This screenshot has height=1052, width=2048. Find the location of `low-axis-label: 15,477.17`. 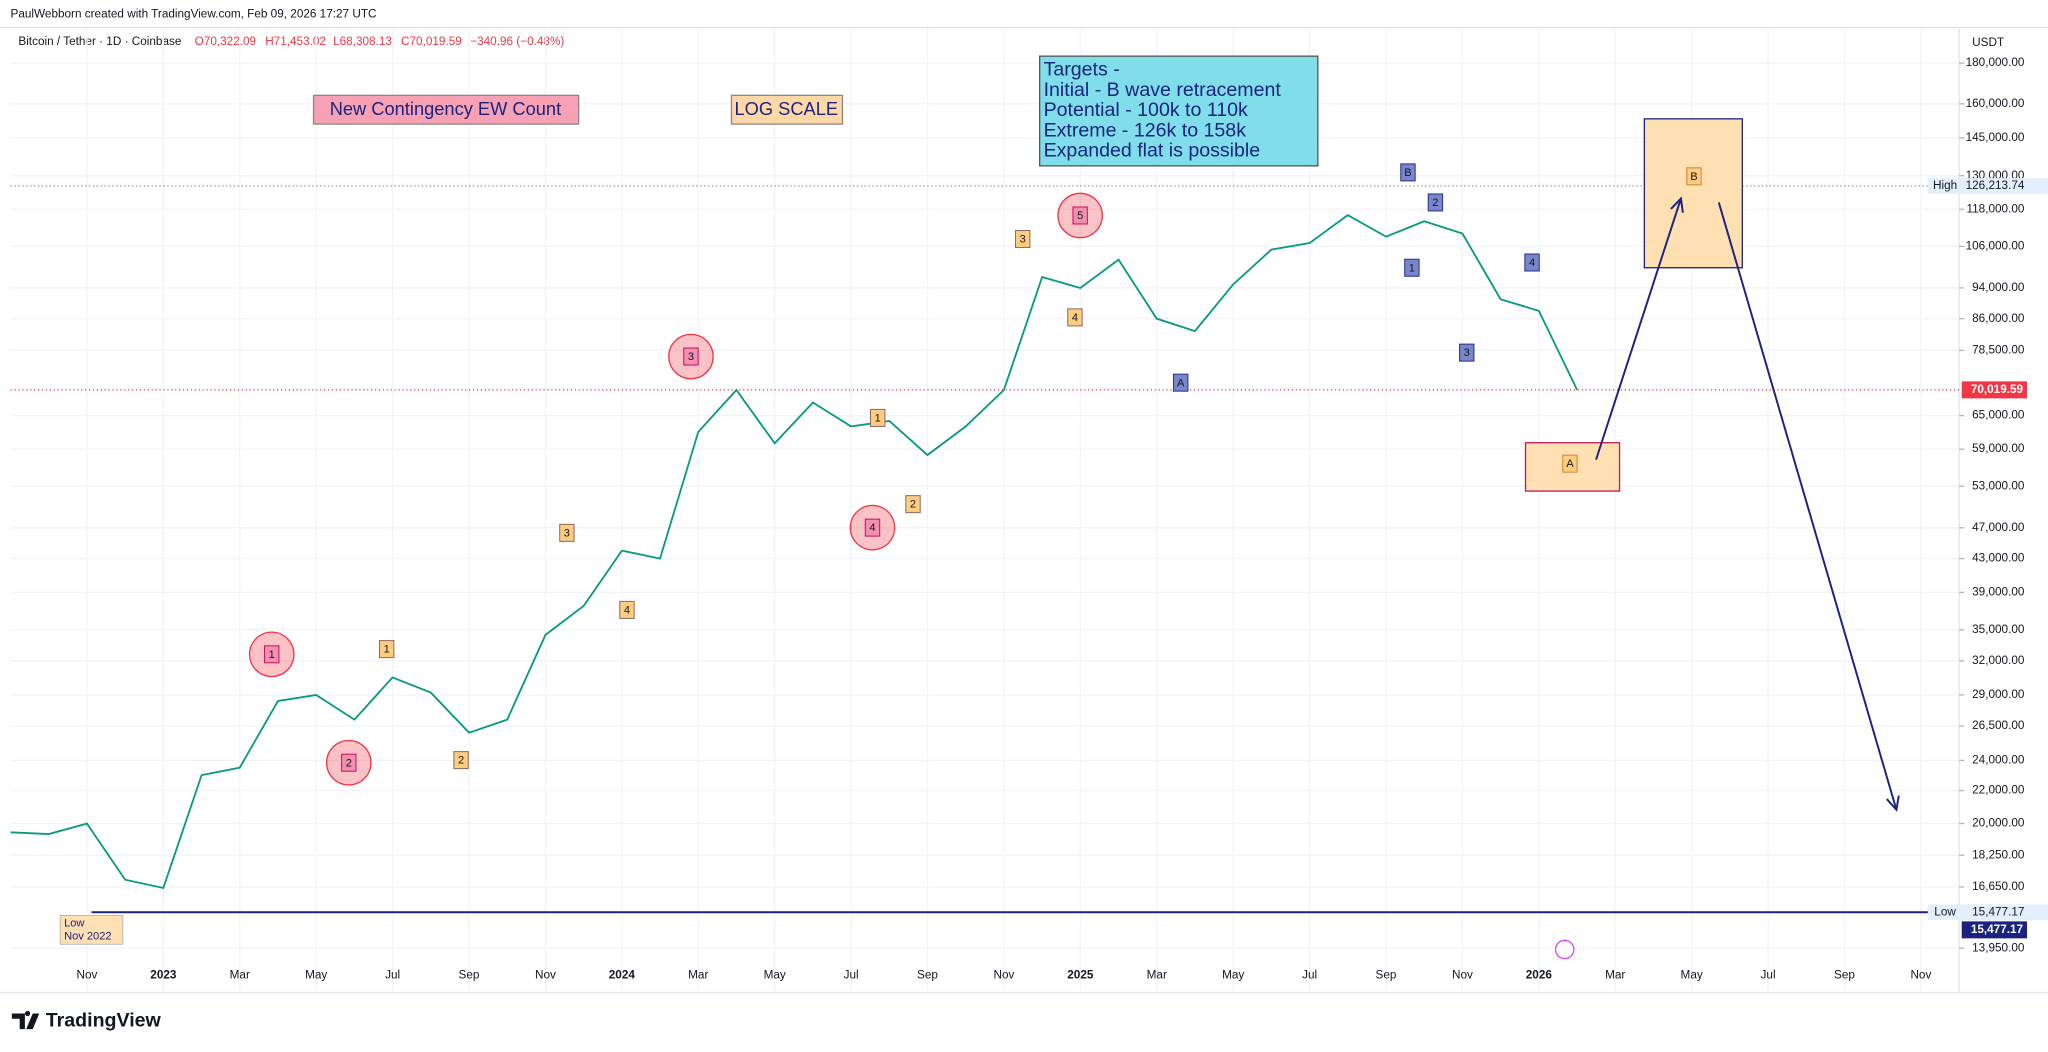

low-axis-label: 15,477.17 is located at coordinates (1997, 929).